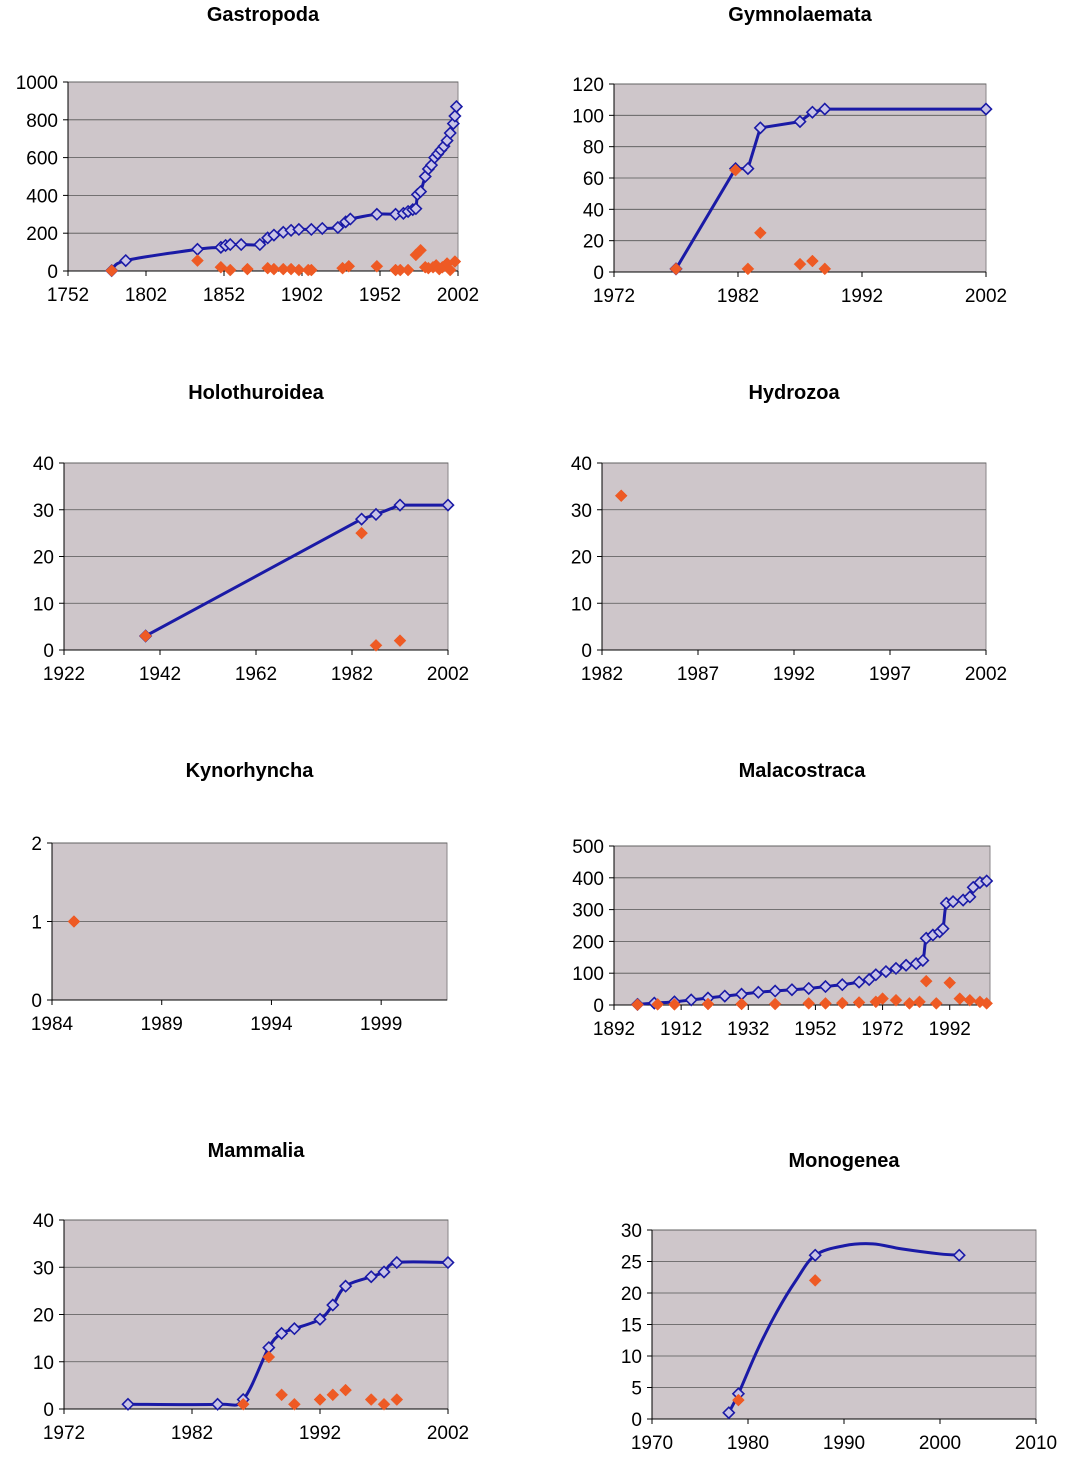  What do you see at coordinates (789, 569) in the screenshot?
I see `chart-svg: 0 10 20 30 40 1982 1987 1992 1997 2002` at bounding box center [789, 569].